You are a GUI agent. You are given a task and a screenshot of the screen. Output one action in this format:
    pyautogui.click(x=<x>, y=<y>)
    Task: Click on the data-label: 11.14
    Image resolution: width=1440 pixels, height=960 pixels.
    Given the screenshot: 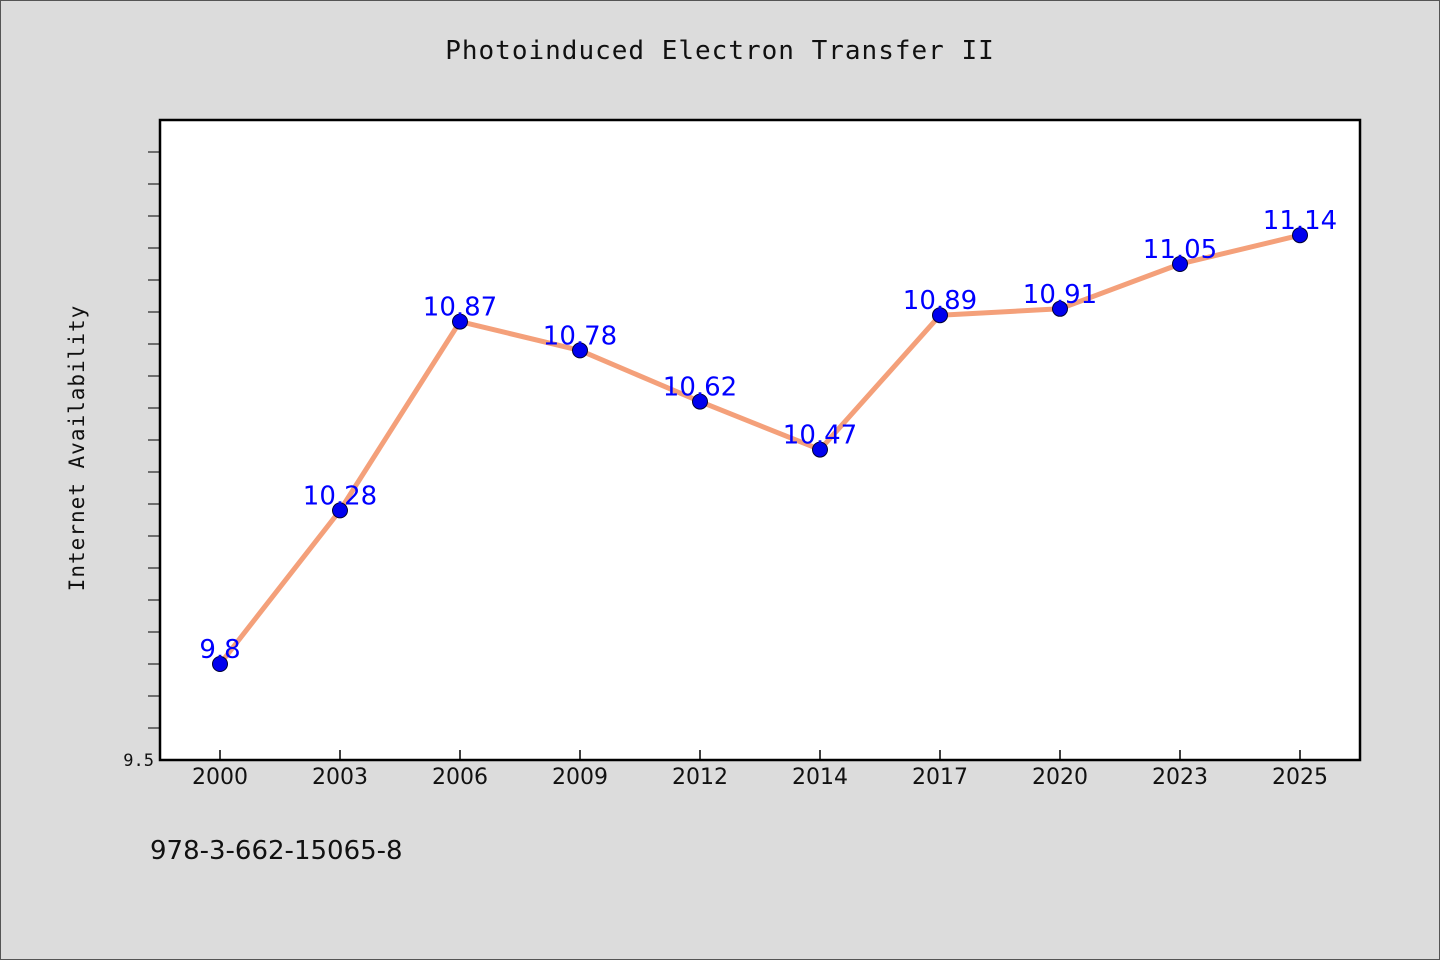 What is the action you would take?
    pyautogui.click(x=1300, y=221)
    